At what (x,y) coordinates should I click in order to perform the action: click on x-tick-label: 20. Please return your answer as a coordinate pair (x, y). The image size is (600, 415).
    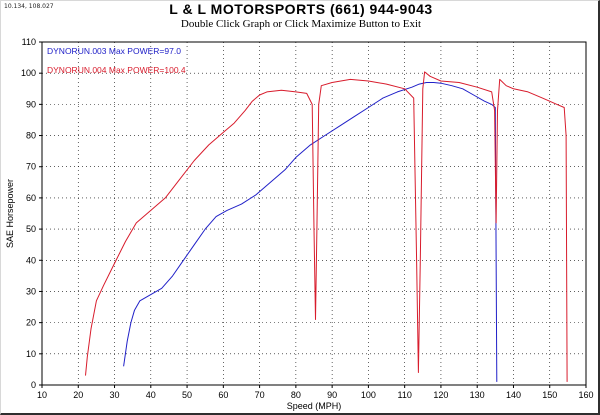
    Looking at the image, I should click on (78, 395).